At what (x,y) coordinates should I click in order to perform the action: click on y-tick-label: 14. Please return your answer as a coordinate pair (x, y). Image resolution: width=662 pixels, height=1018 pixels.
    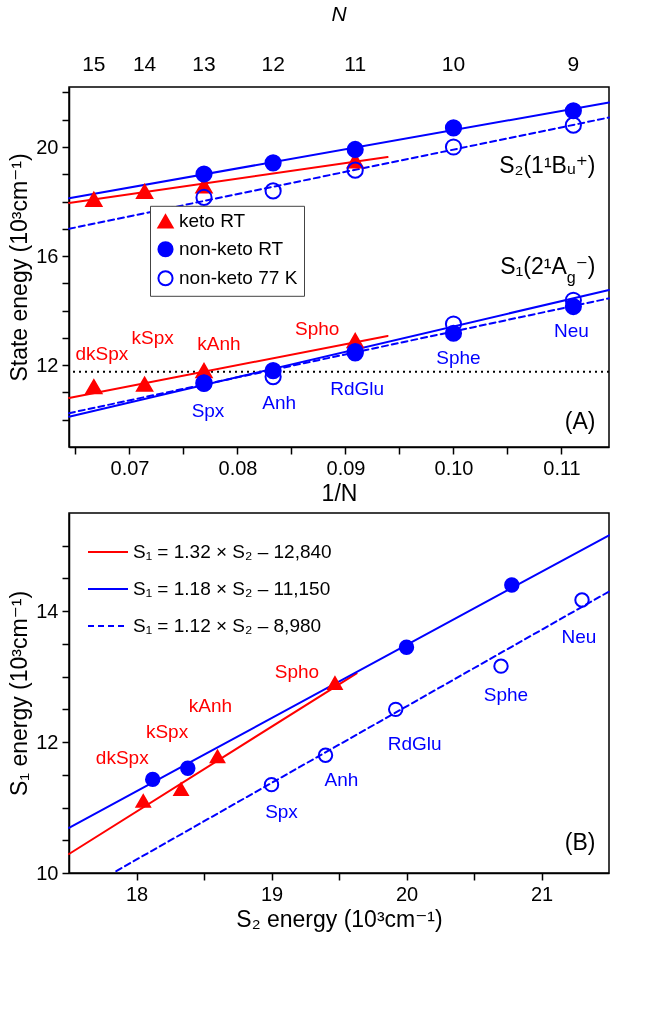
    Looking at the image, I should click on (47, 610).